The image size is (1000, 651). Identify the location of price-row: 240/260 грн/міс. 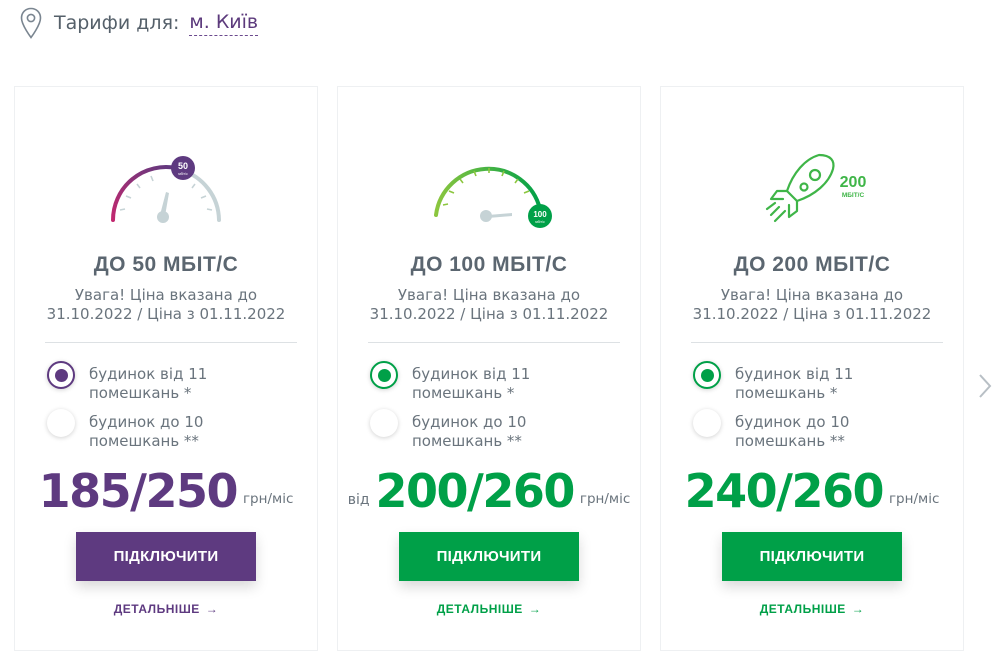
(812, 486).